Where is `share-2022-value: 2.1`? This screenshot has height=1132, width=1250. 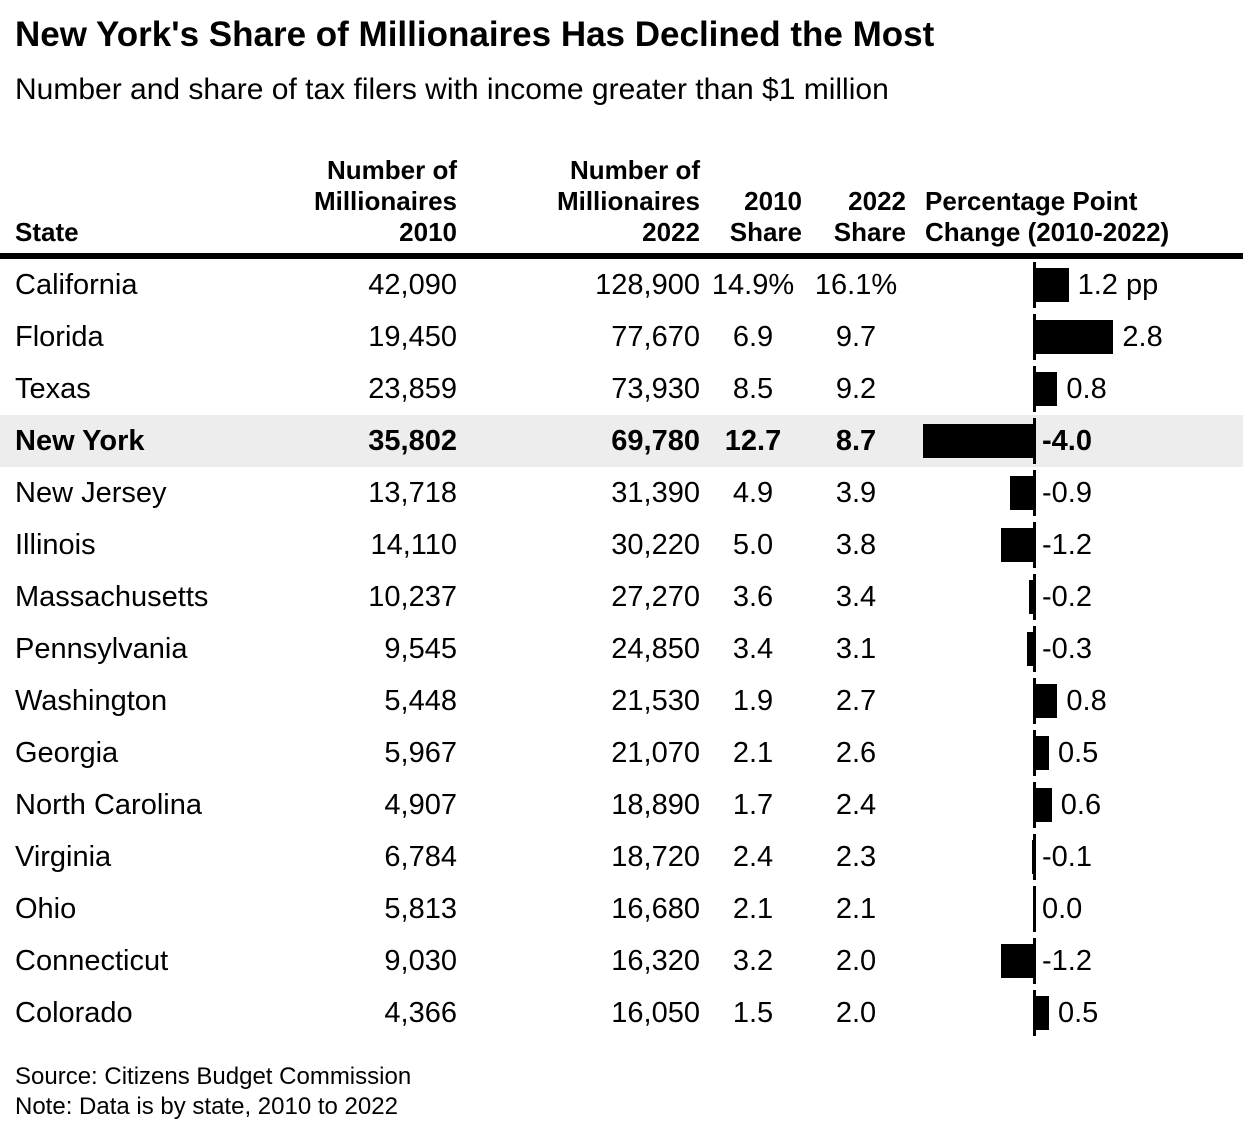
share-2022-value: 2.1 is located at coordinates (856, 908).